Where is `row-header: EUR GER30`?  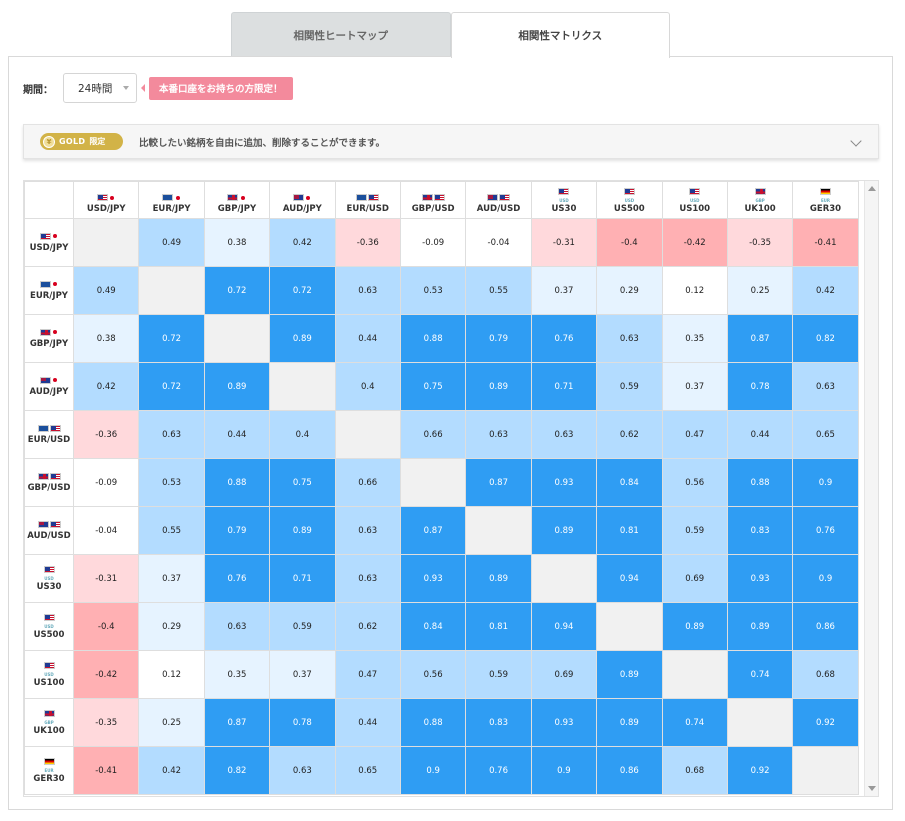 row-header: EUR GER30 is located at coordinates (49, 770).